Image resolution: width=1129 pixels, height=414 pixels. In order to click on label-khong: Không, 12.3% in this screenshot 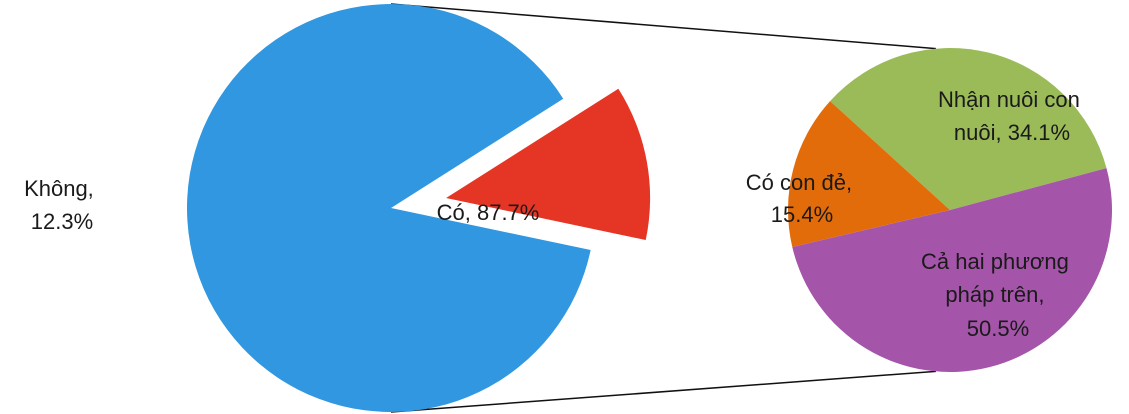, I will do `click(62, 205)`.